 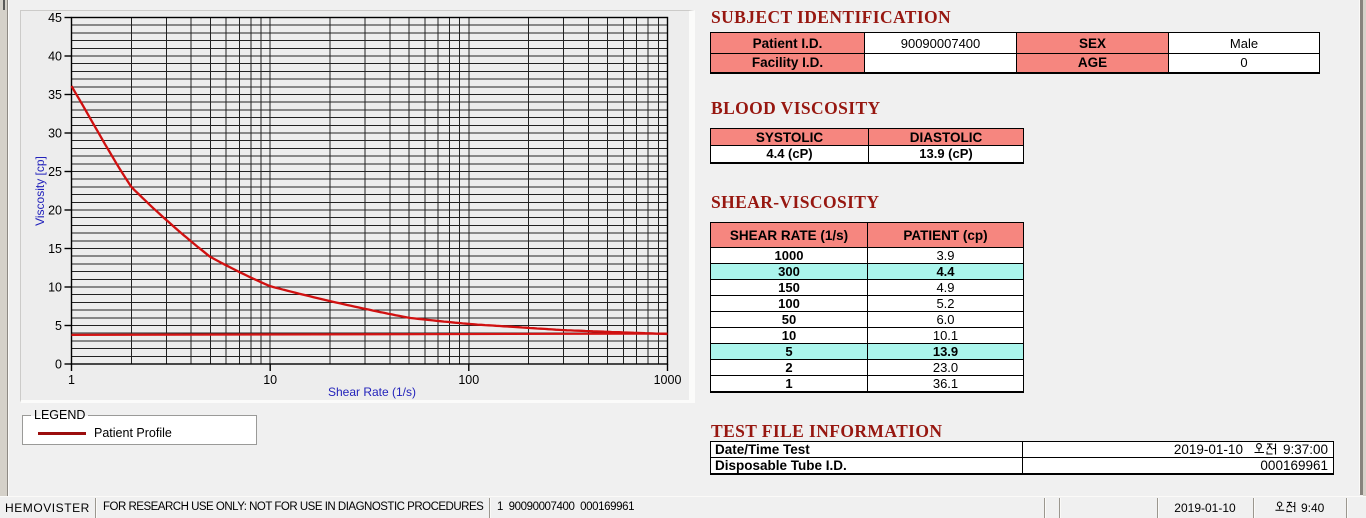 I want to click on svg-text: 35, so click(x=55, y=95).